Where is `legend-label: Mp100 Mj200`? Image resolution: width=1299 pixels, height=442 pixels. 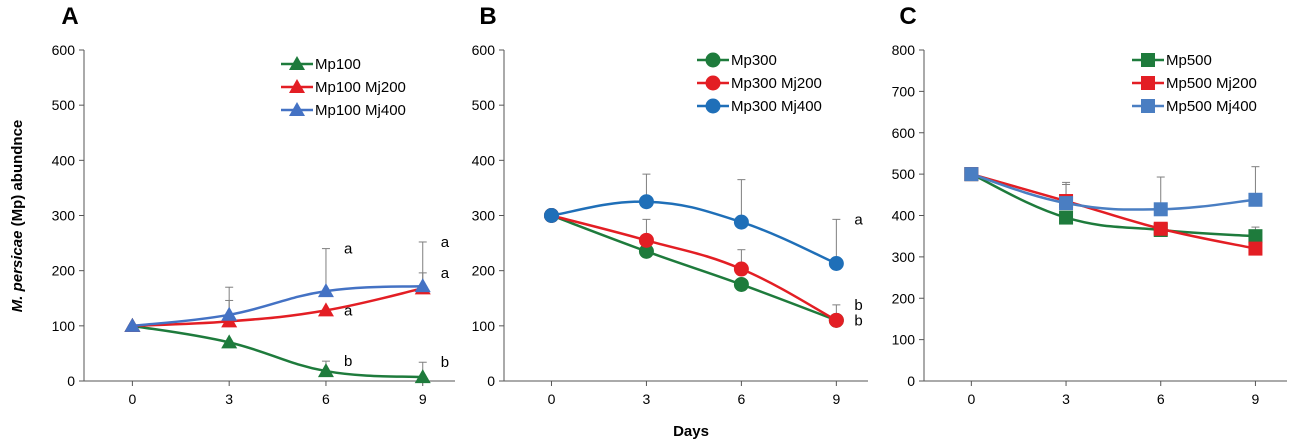
legend-label: Mp100 Mj200 is located at coordinates (360, 87).